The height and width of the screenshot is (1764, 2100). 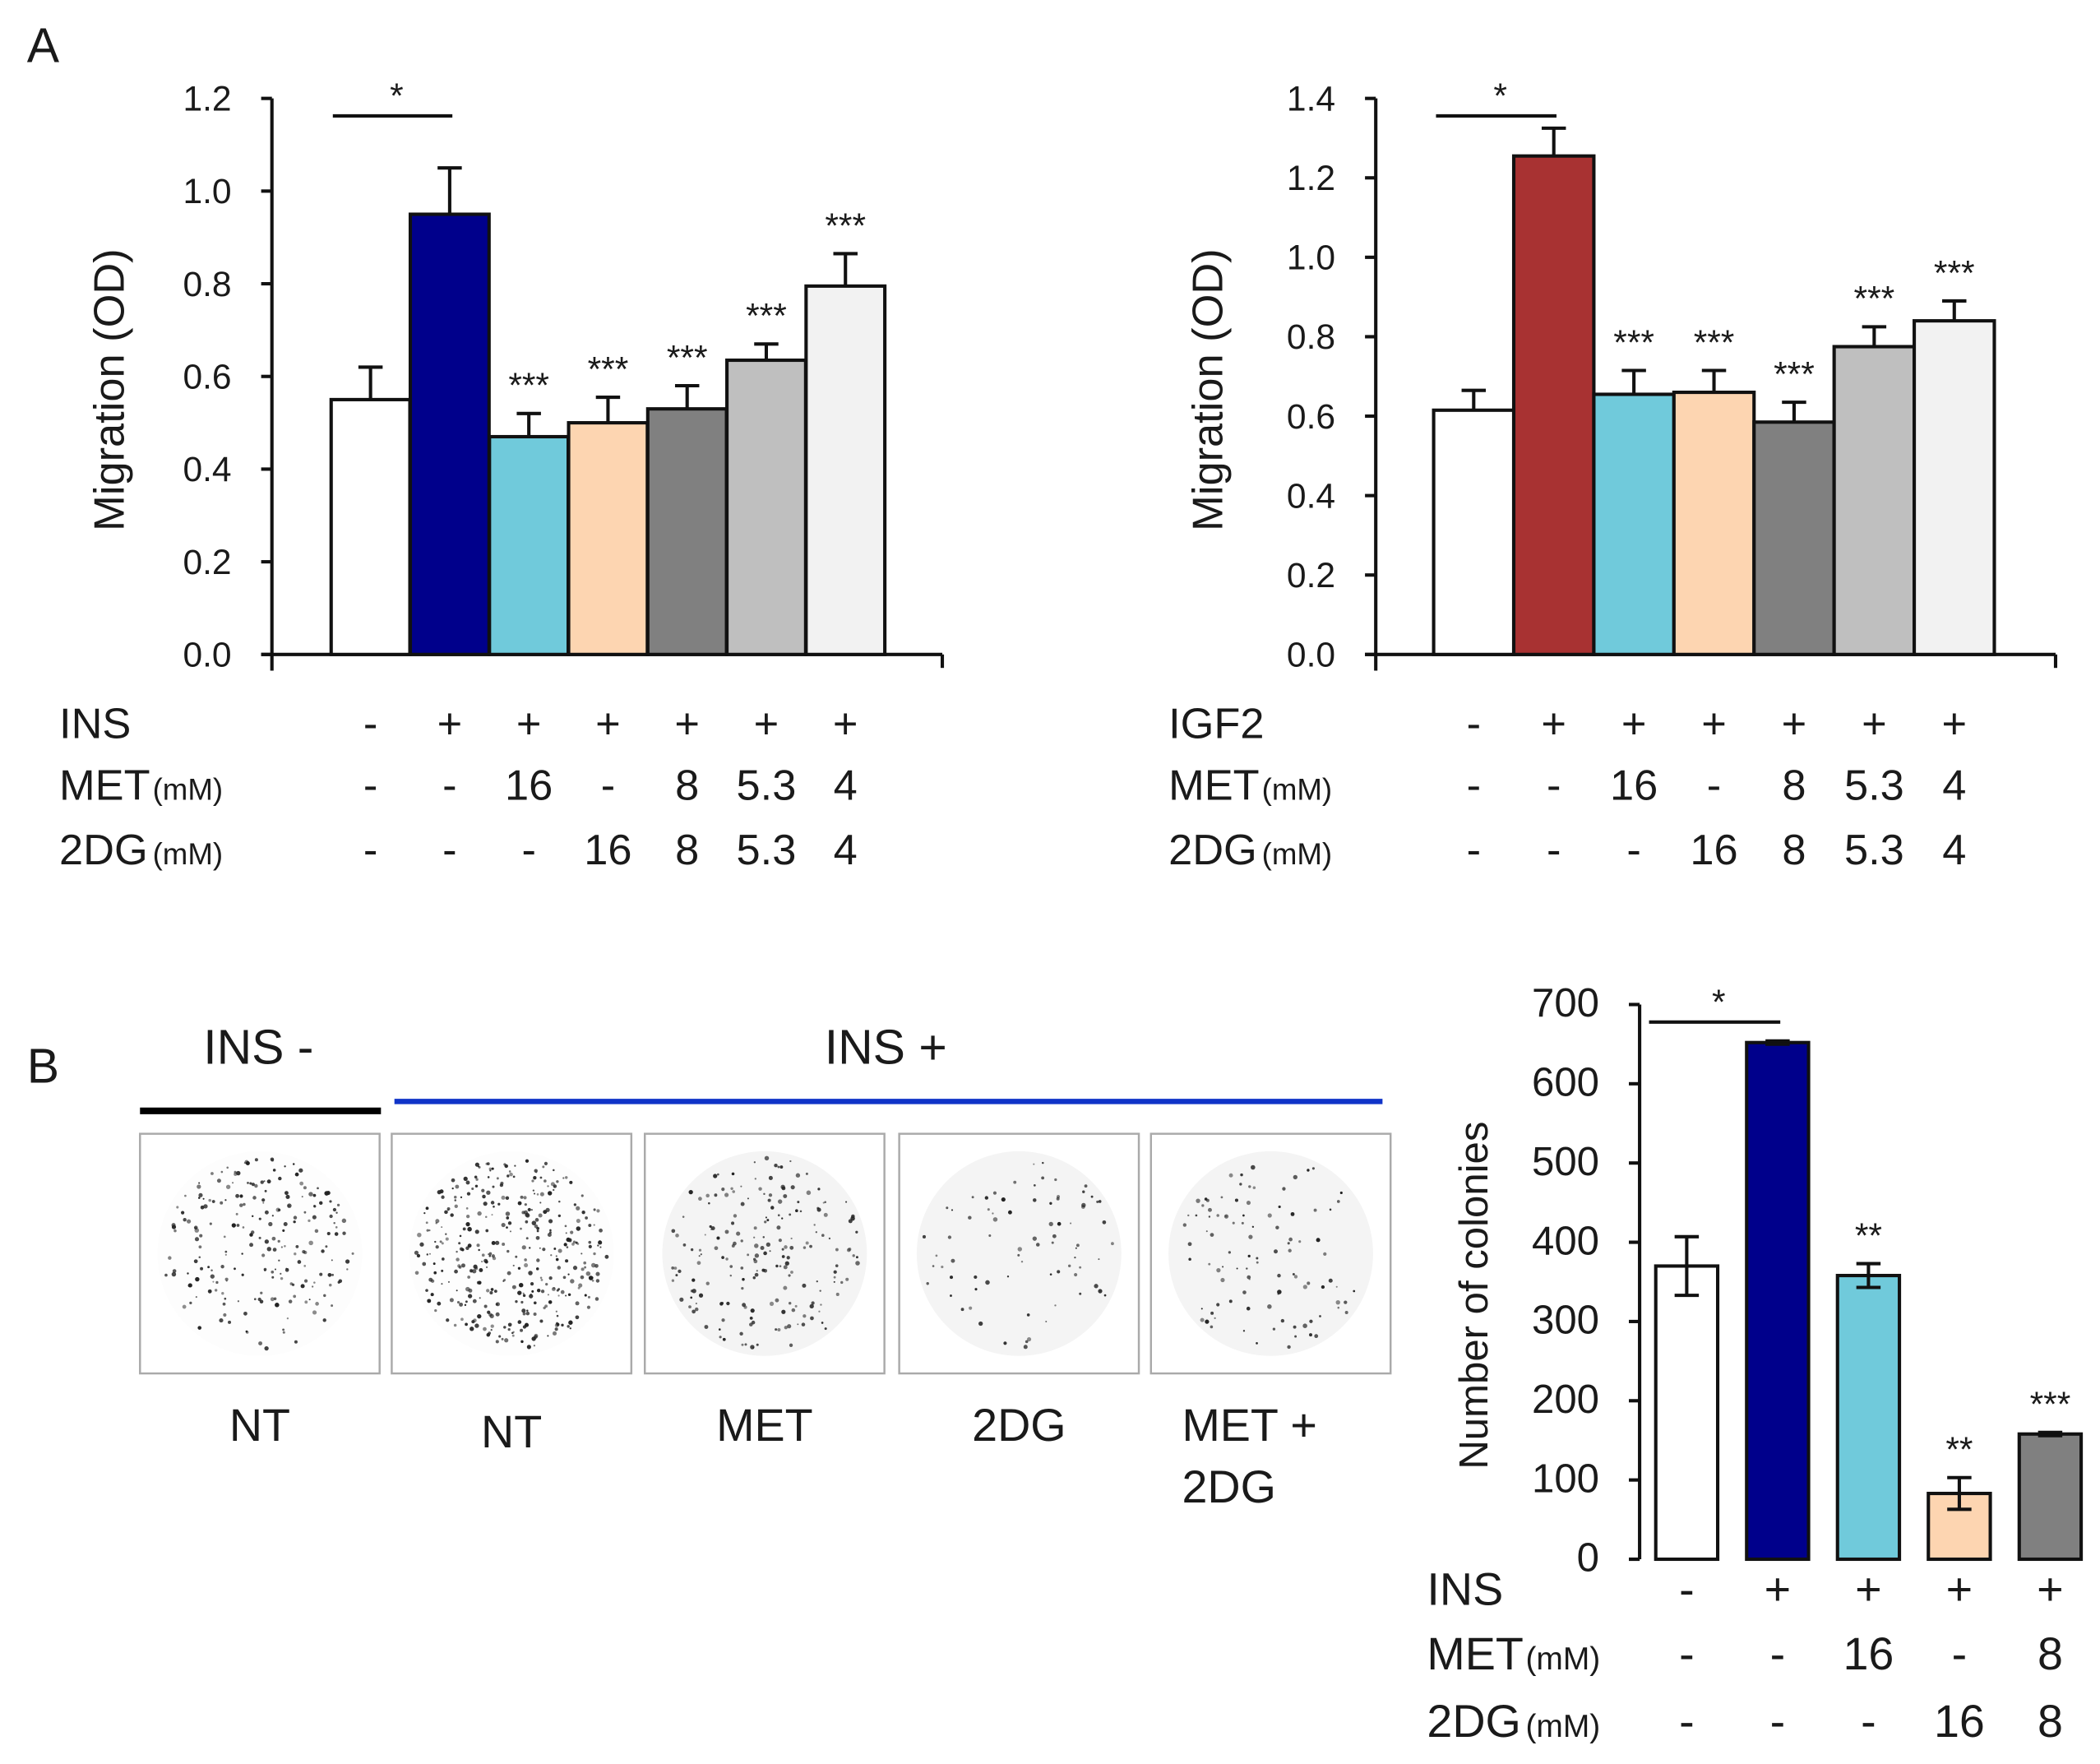 What do you see at coordinates (886, 1048) in the screenshot?
I see `group-label-ins-plus: INS +` at bounding box center [886, 1048].